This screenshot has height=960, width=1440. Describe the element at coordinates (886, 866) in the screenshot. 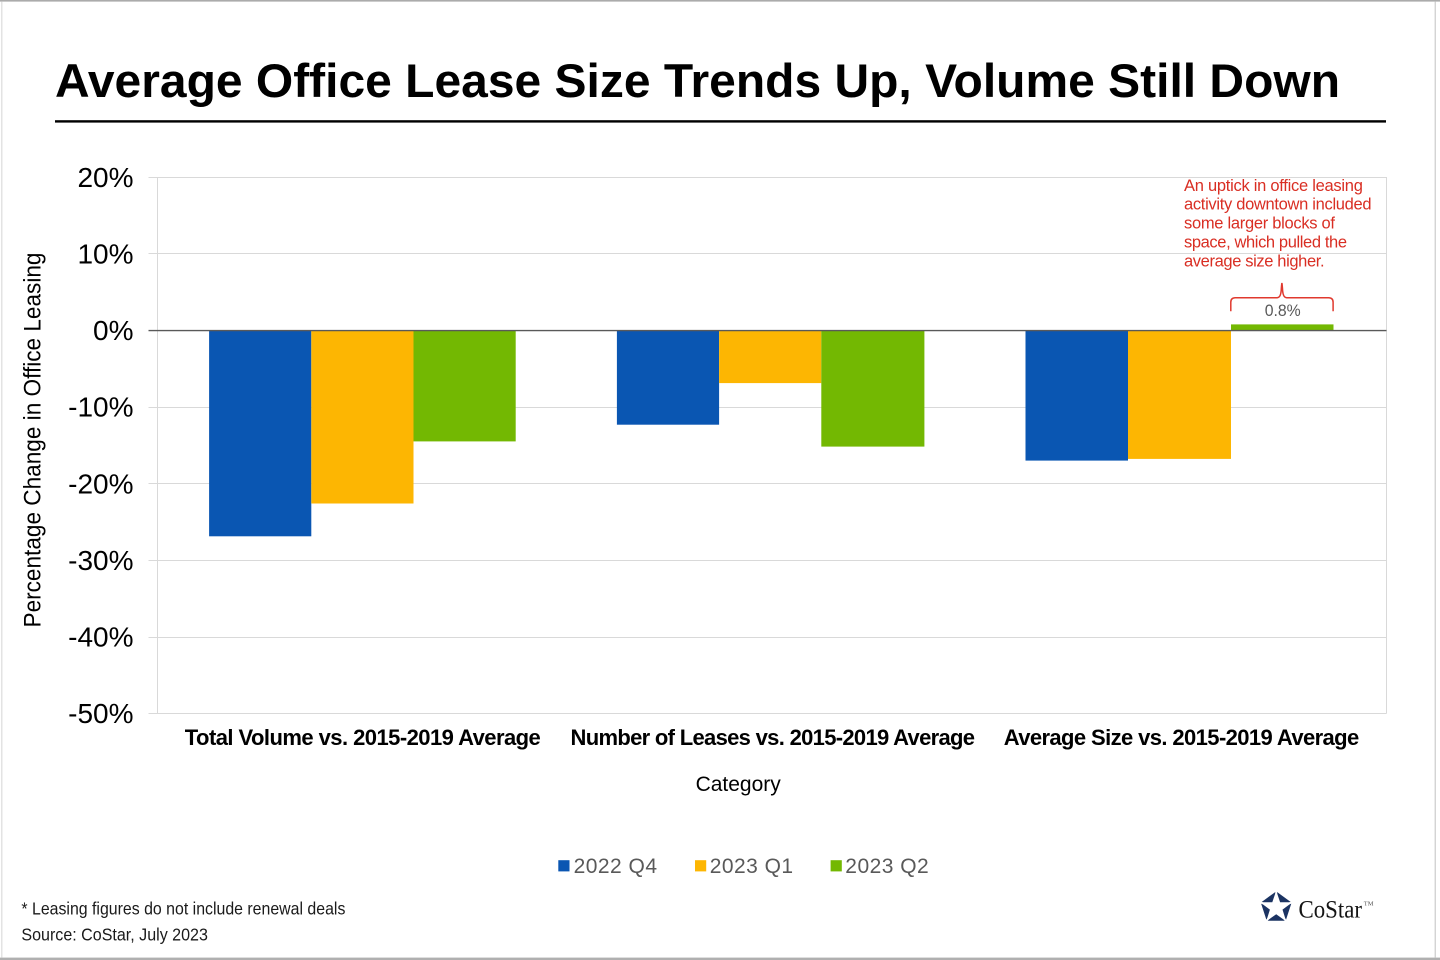

I see `svg-text: 2023 Q2` at that location.